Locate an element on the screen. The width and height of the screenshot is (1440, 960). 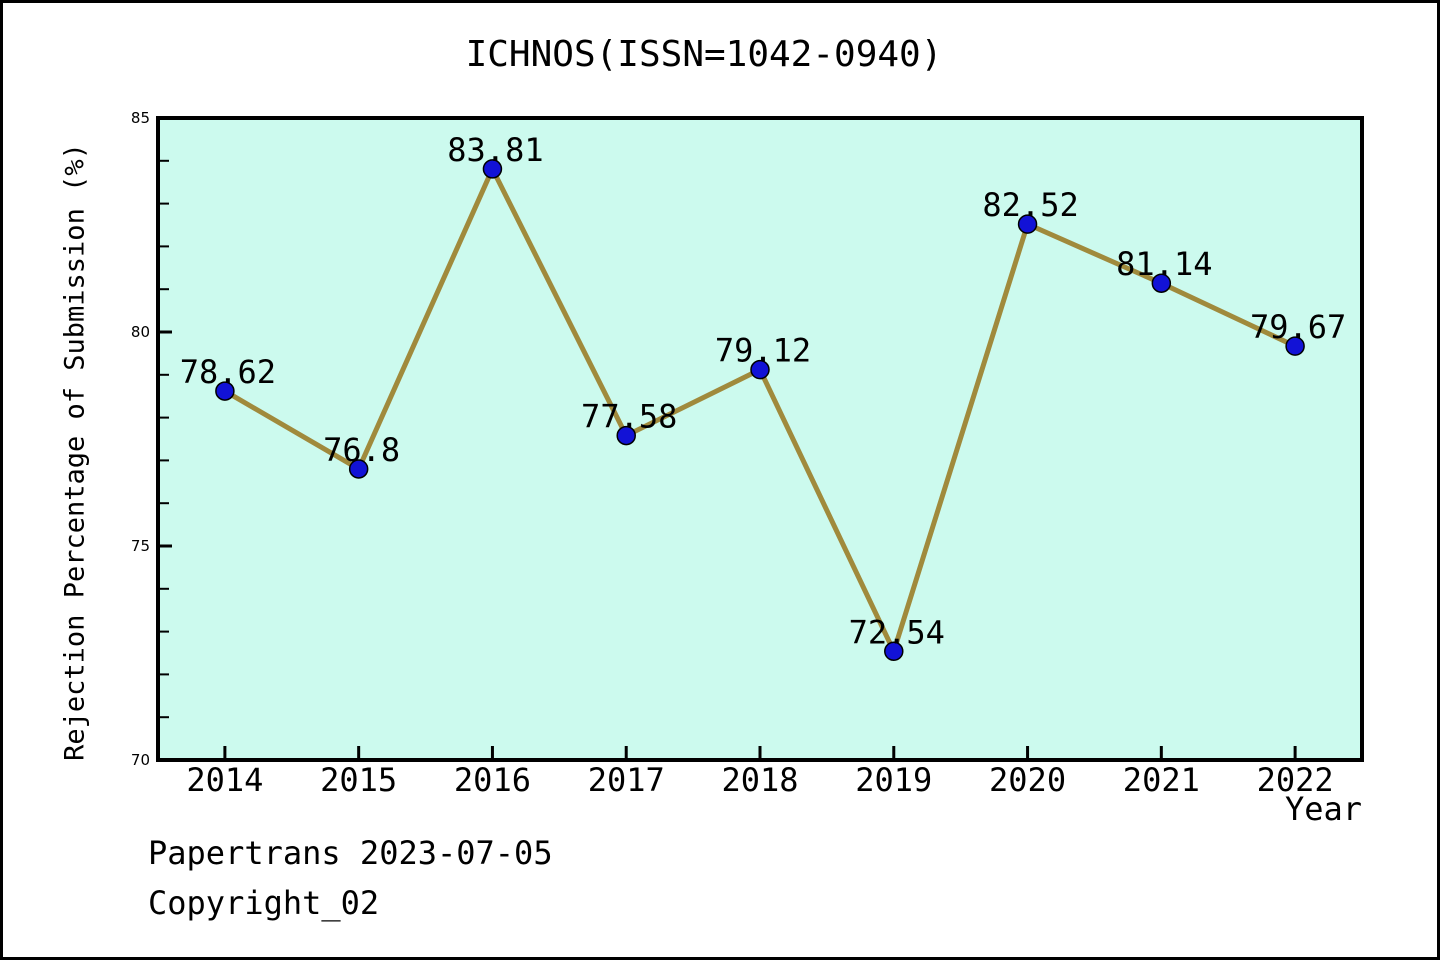
point-label: 83.81 is located at coordinates (495, 150).